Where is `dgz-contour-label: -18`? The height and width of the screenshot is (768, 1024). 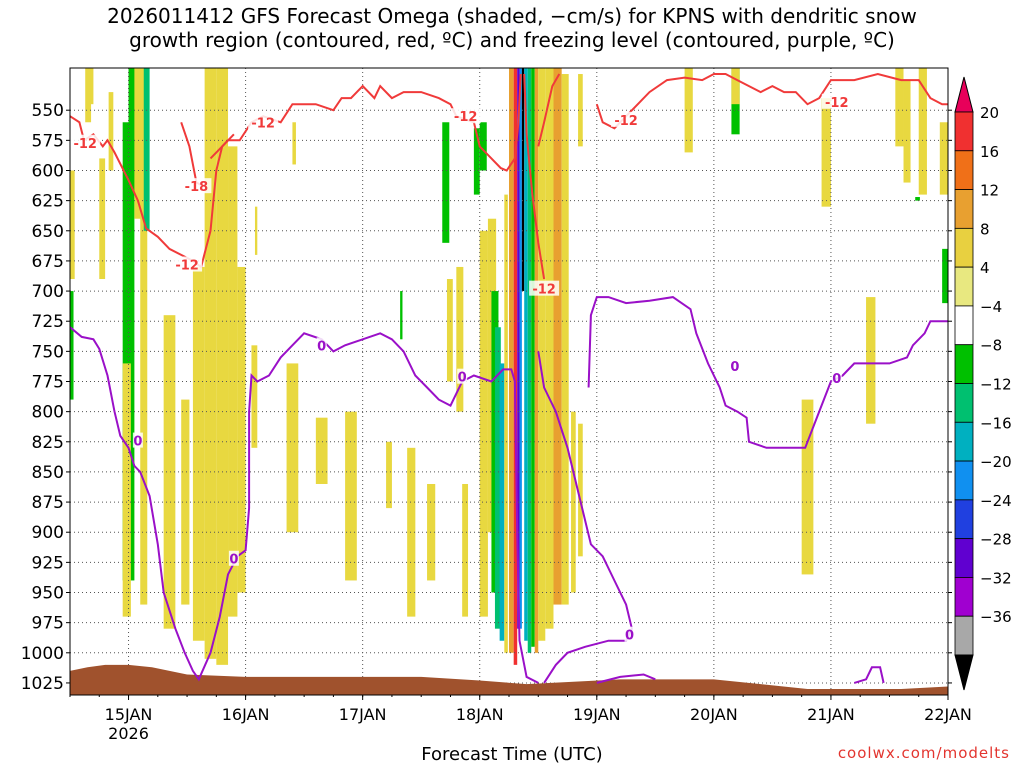
dgz-contour-label: -18 is located at coordinates (197, 187).